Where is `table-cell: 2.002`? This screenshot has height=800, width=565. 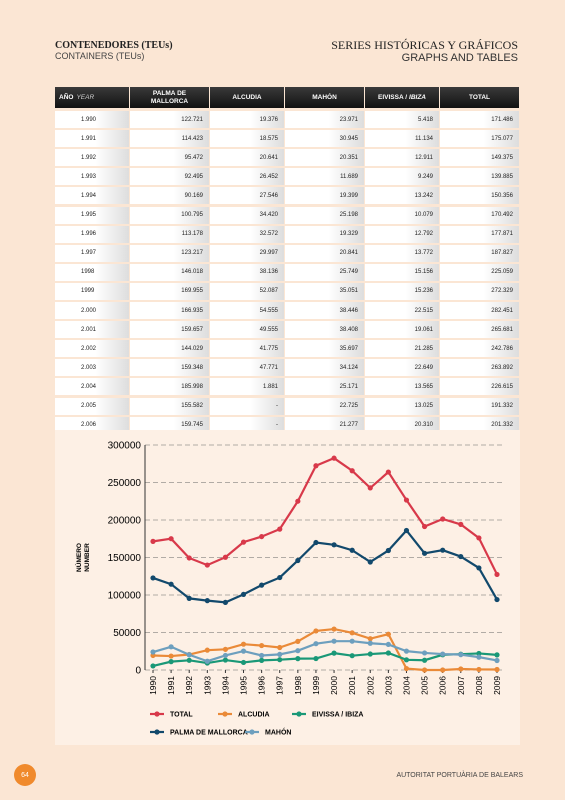 table-cell: 2.002 is located at coordinates (92, 349).